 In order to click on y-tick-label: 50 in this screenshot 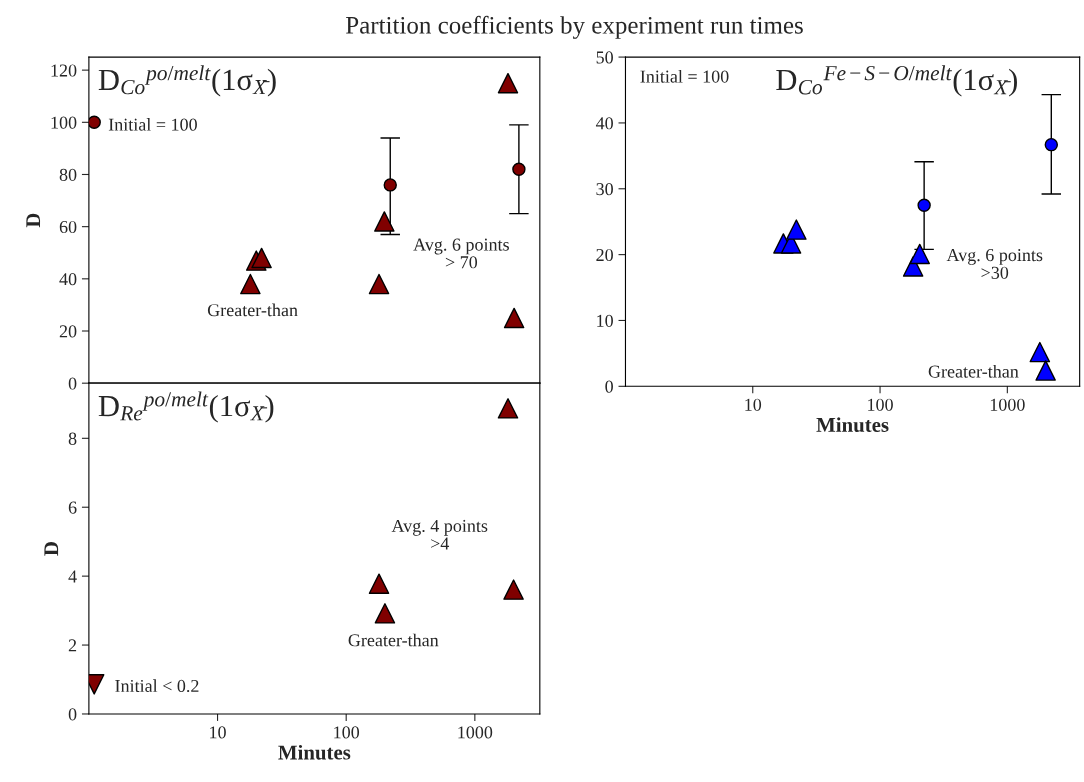, I will do `click(604, 57)`.